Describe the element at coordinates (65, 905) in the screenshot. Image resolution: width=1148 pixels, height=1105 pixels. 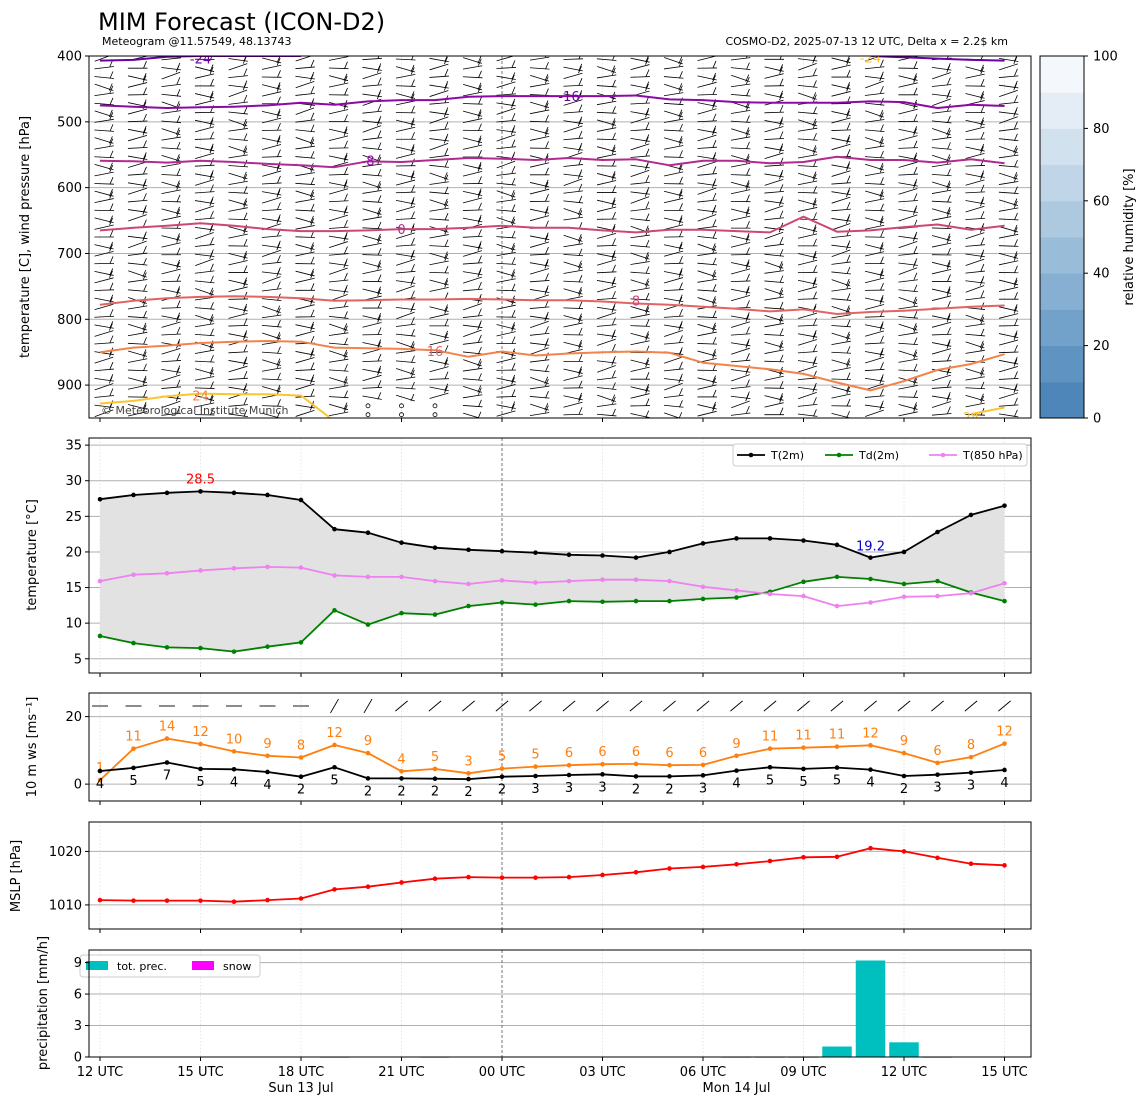
I see `y-tick-label: 1010` at that location.